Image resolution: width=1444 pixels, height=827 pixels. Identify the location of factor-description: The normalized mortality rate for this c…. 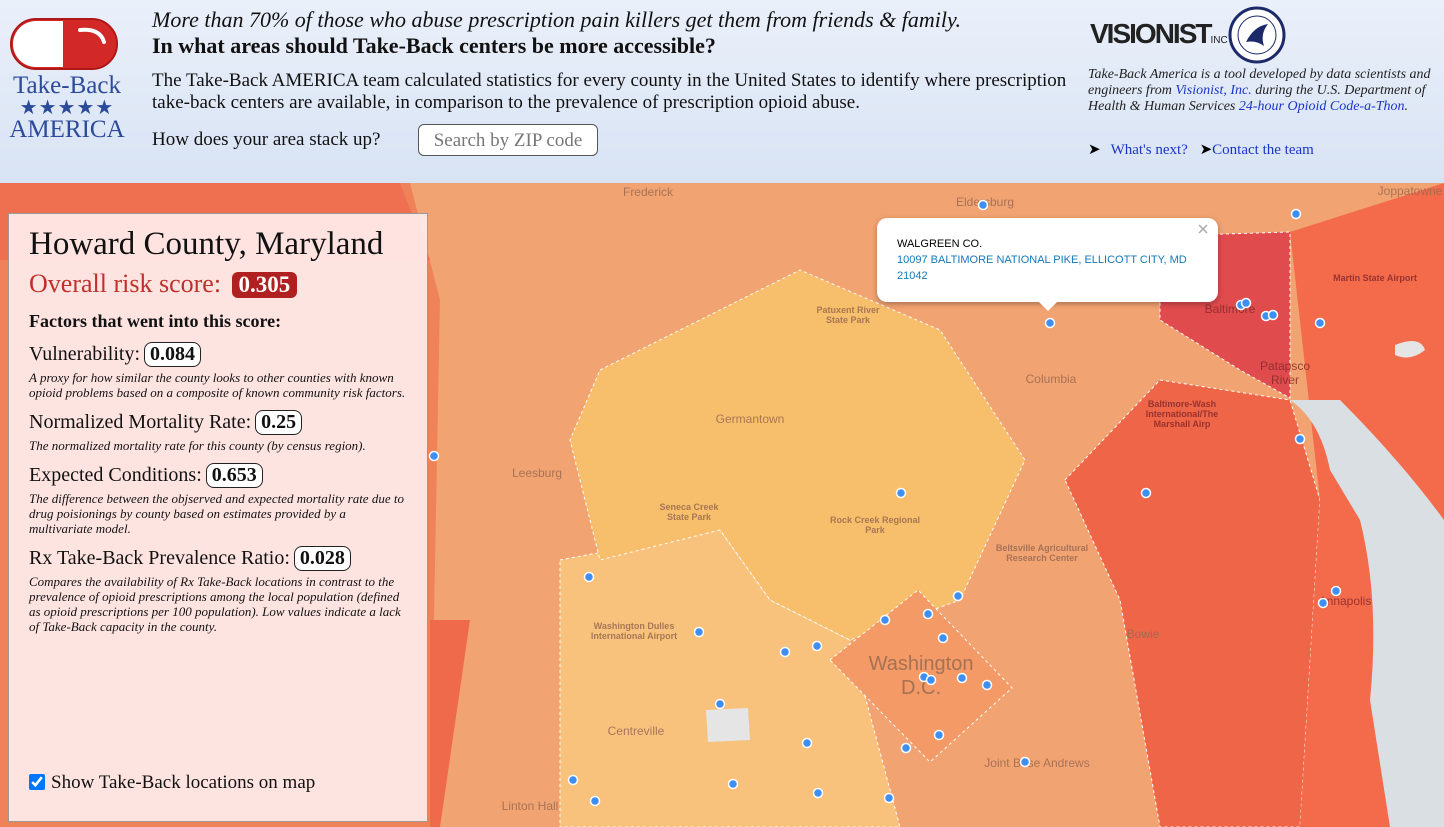
(197, 445).